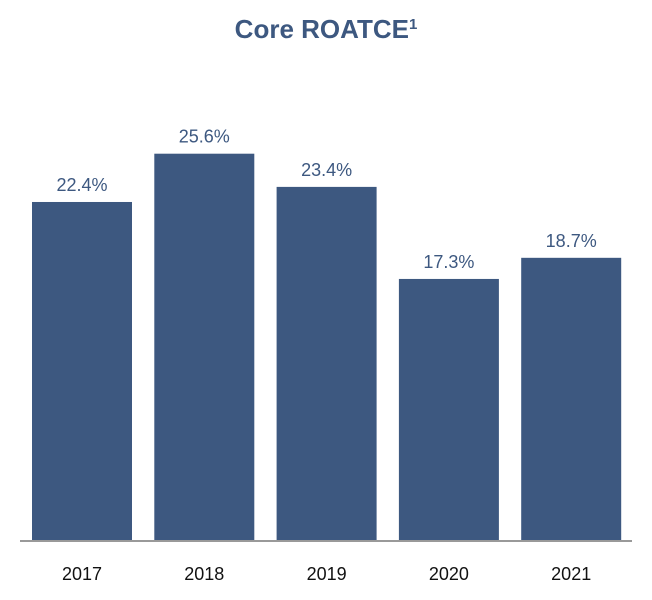 The height and width of the screenshot is (600, 652). What do you see at coordinates (448, 262) in the screenshot?
I see `data-label-2020: 17.3%` at bounding box center [448, 262].